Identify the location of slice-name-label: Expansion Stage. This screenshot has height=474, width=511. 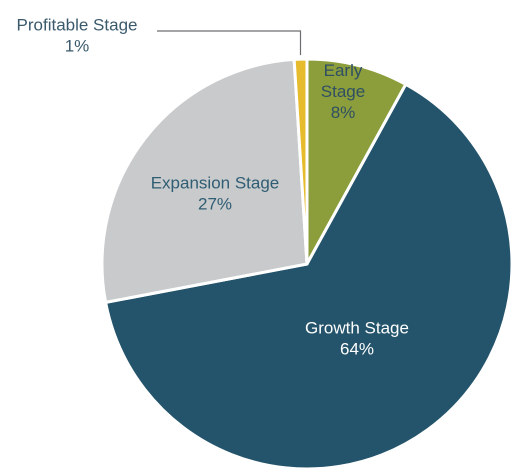
(215, 183).